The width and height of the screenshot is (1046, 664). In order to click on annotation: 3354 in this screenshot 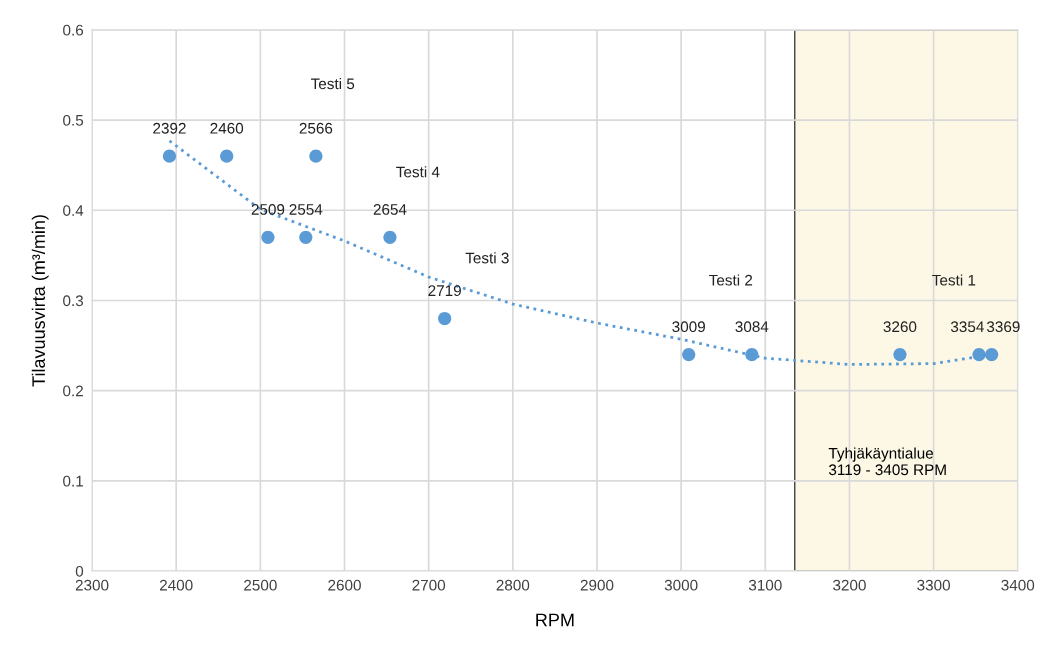, I will do `click(967, 327)`.